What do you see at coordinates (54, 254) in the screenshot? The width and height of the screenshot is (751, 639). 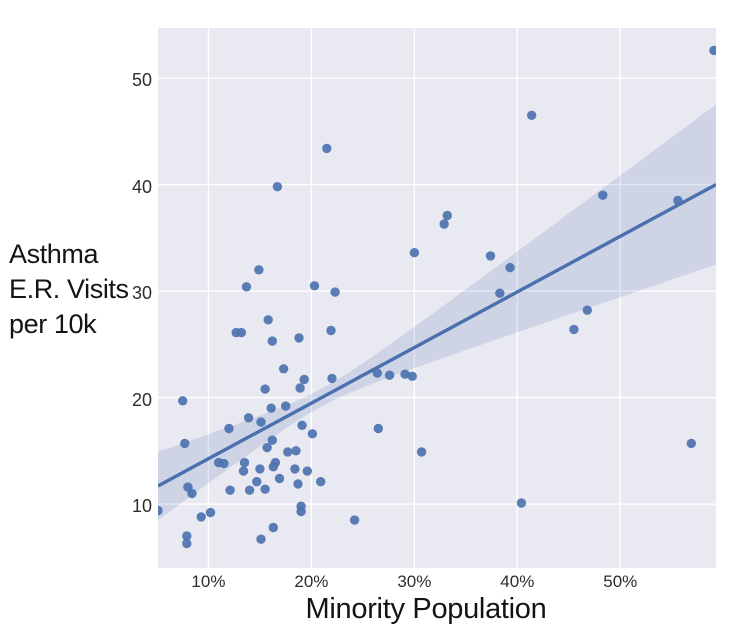 I see `y-axis-title-line1: Asthma` at bounding box center [54, 254].